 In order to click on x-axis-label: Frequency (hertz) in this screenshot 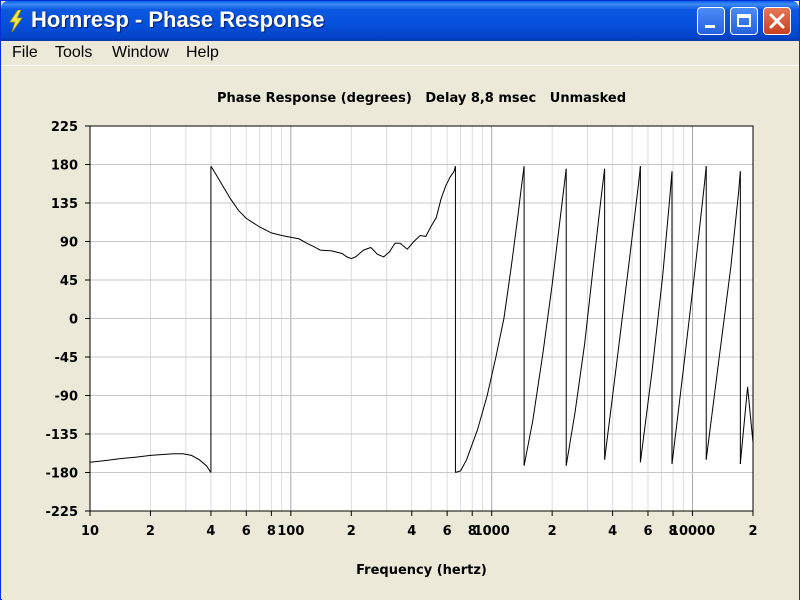, I will do `click(421, 570)`.